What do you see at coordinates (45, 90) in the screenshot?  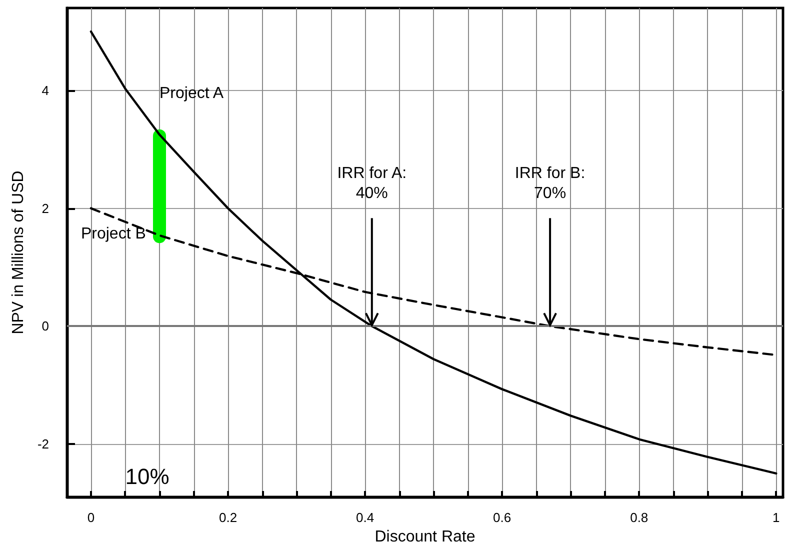 I see `y-tick-label: 4` at bounding box center [45, 90].